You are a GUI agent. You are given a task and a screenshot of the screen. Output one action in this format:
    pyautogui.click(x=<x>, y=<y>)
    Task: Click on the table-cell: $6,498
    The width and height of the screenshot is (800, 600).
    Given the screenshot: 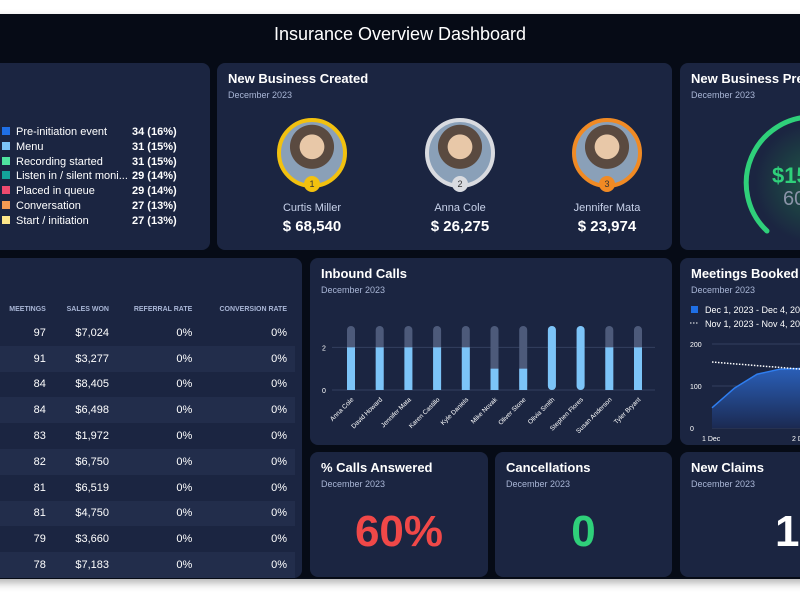 What is the action you would take?
    pyautogui.click(x=85, y=410)
    